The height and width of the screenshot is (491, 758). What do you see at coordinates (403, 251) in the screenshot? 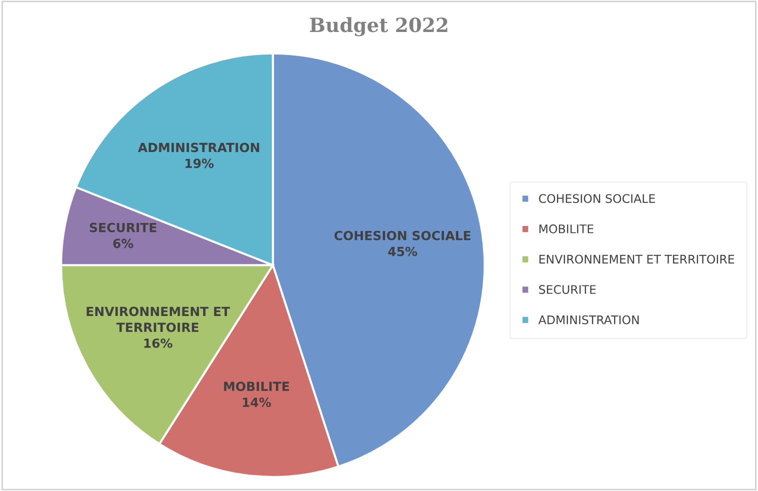
I see `data-label: 45%` at bounding box center [403, 251].